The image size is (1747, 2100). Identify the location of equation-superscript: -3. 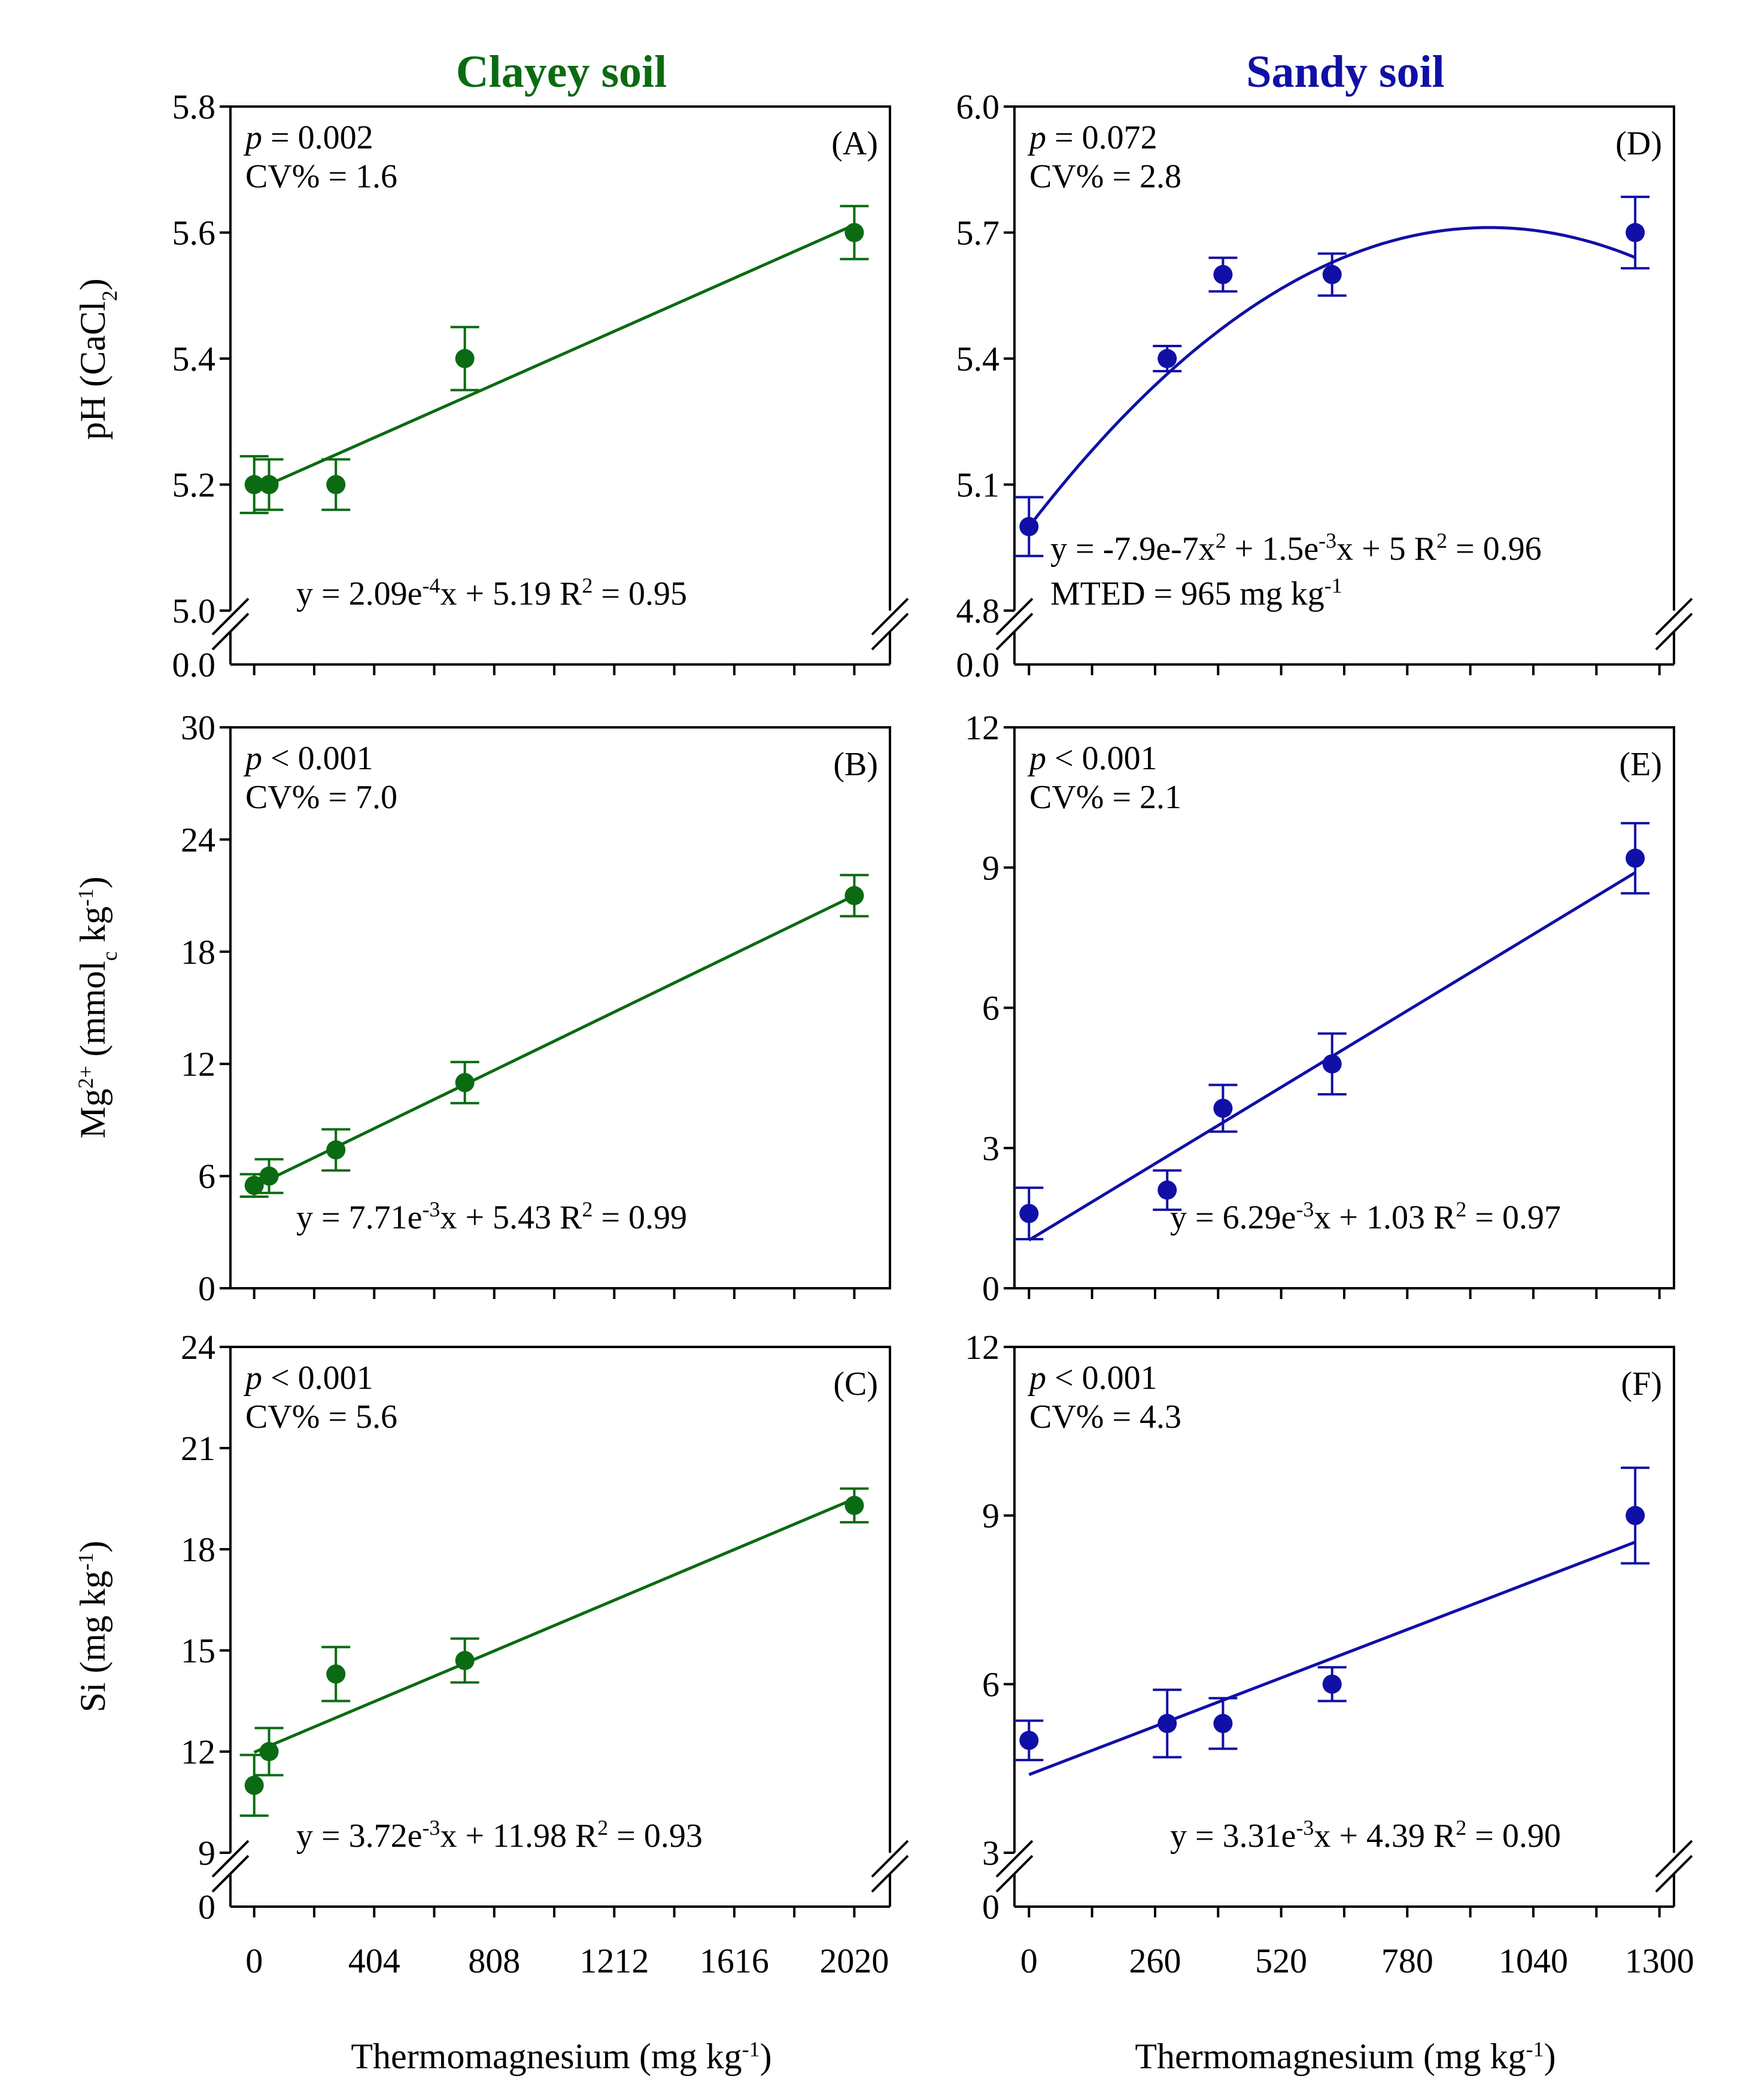
(431, 1828).